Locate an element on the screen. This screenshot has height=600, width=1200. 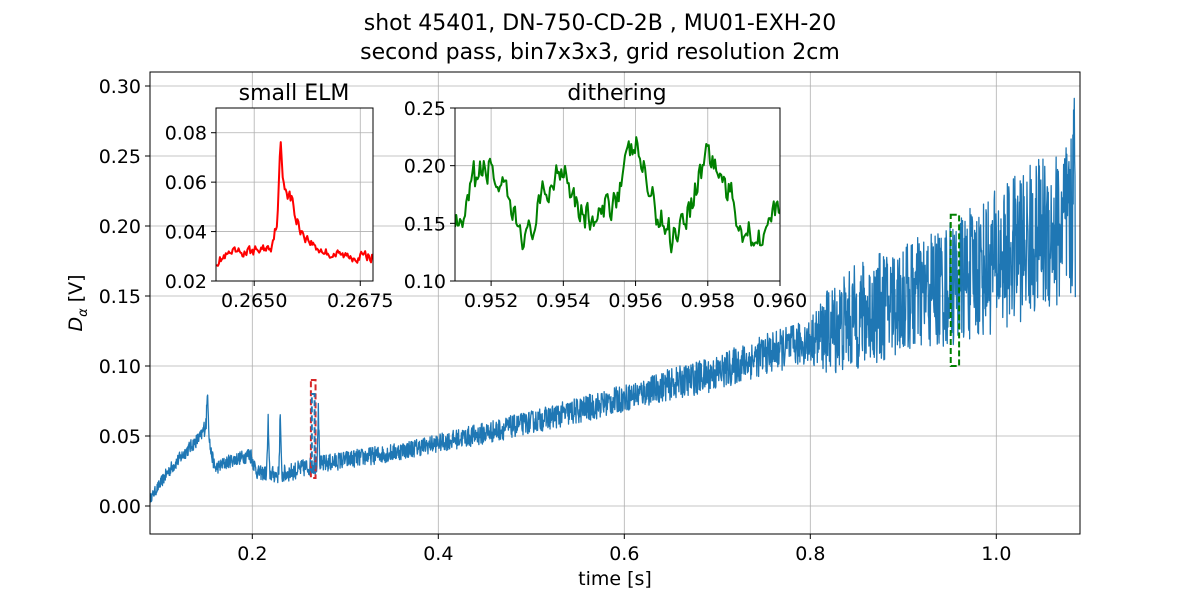
main-ylabel-symbol: D is located at coordinates (76, 324).